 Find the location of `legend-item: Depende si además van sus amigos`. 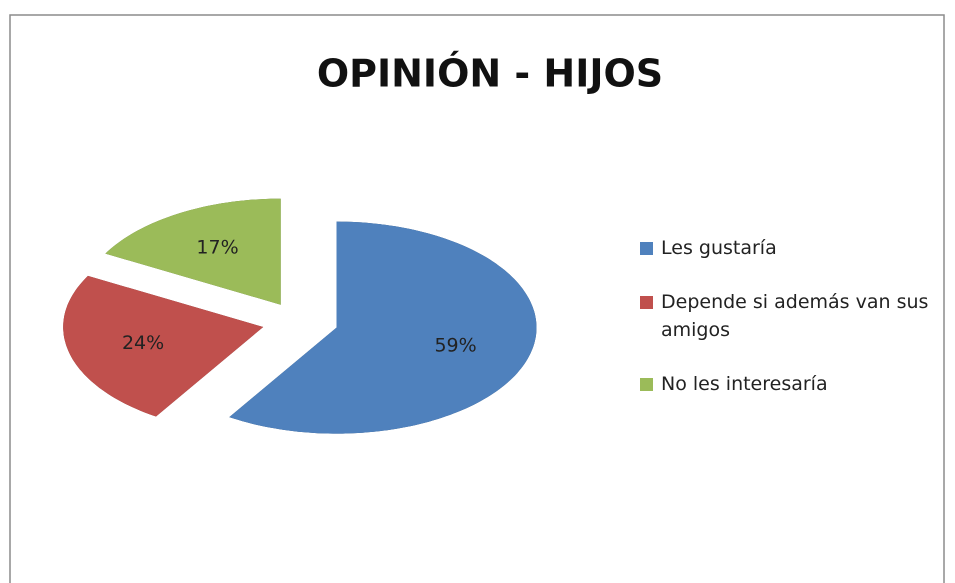

legend-item: Depende si además van sus amigos is located at coordinates (785, 316).